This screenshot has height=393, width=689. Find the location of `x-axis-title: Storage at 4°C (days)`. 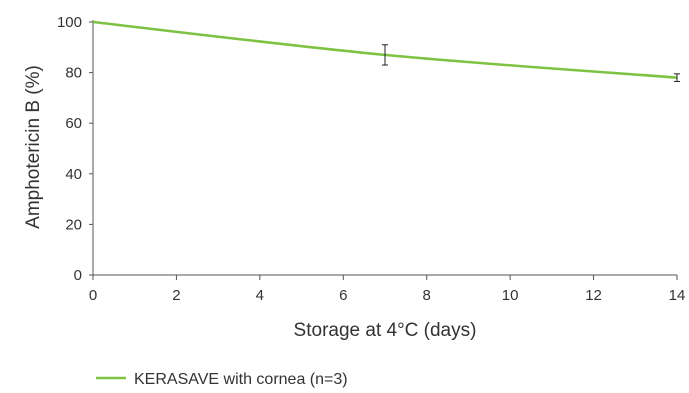

x-axis-title: Storage at 4°C (days) is located at coordinates (385, 330).